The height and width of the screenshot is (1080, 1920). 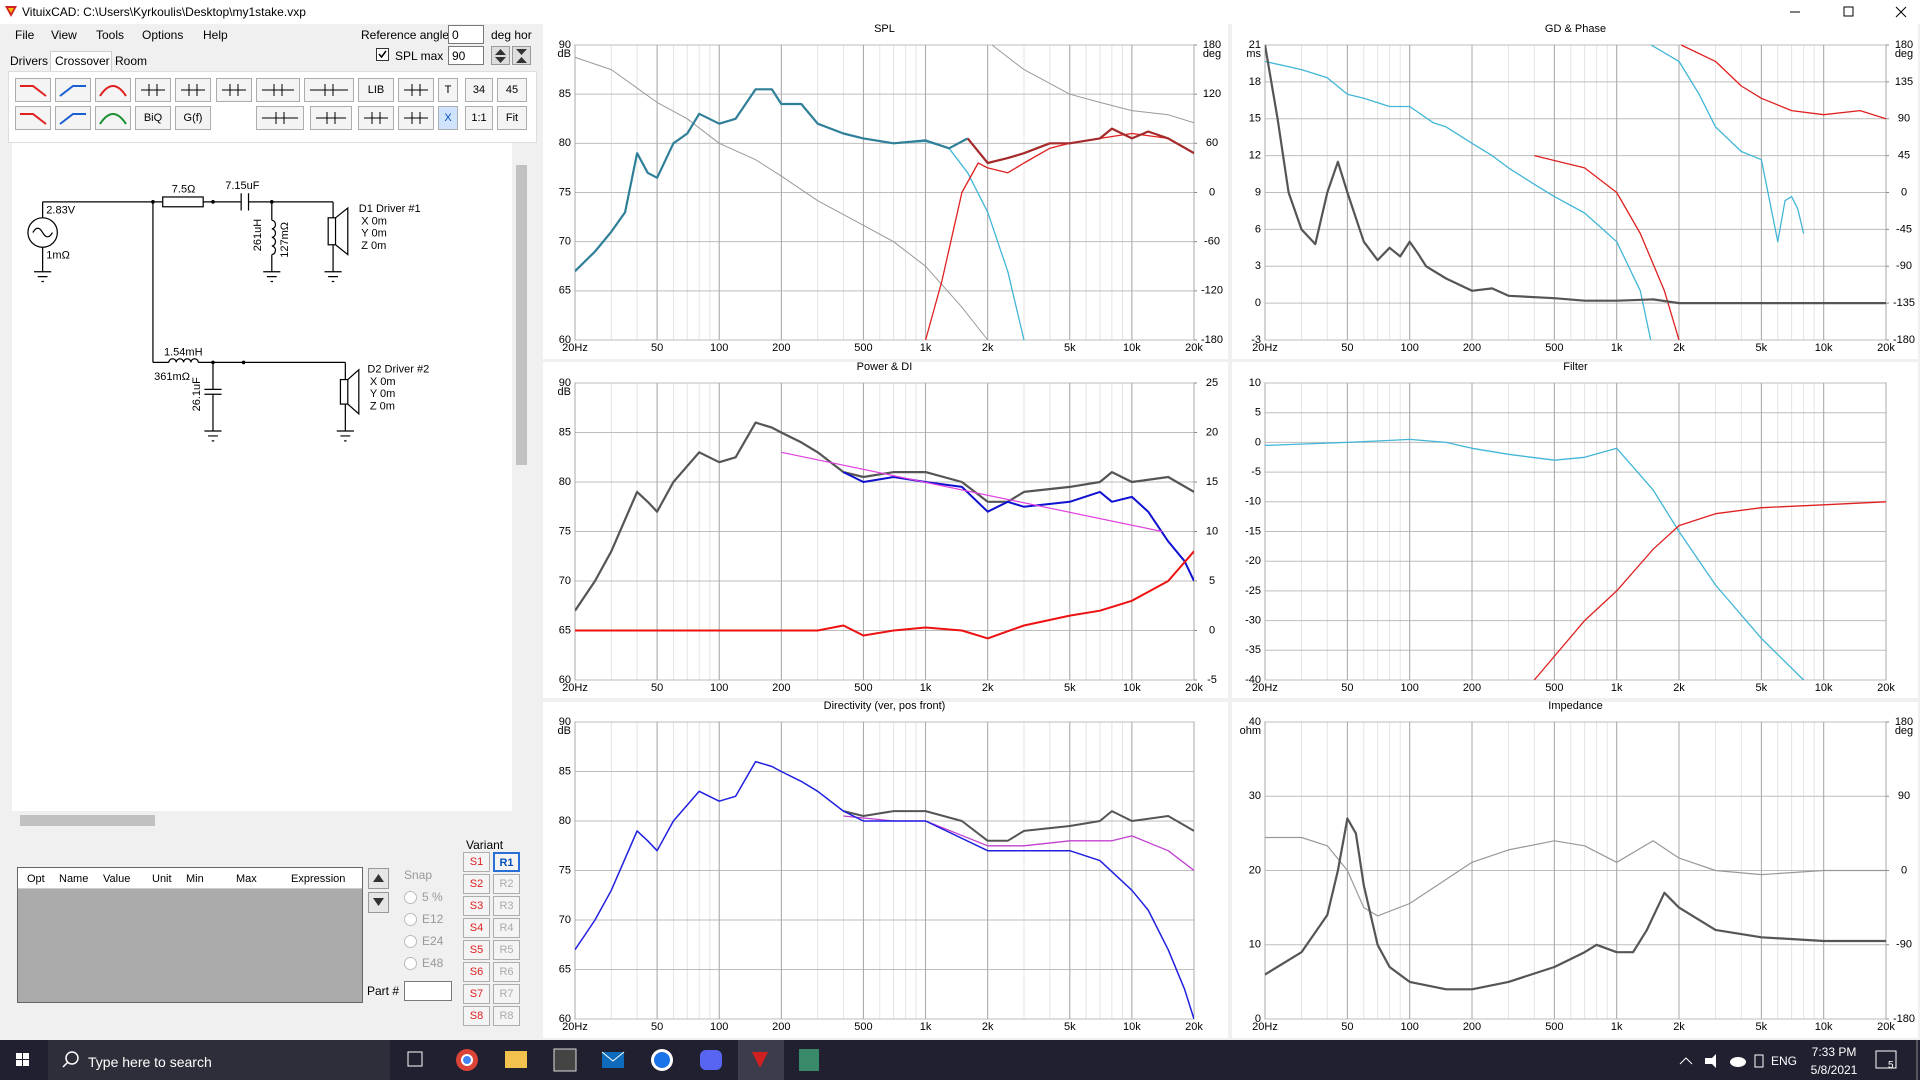 What do you see at coordinates (1834, 1070) in the screenshot?
I see `clock-date: 5/8/2021` at bounding box center [1834, 1070].